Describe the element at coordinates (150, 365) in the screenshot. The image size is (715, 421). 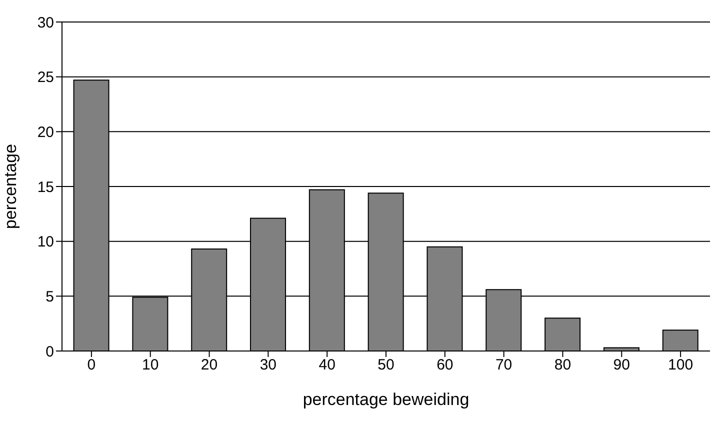
I see `x-tick-label: 10` at that location.